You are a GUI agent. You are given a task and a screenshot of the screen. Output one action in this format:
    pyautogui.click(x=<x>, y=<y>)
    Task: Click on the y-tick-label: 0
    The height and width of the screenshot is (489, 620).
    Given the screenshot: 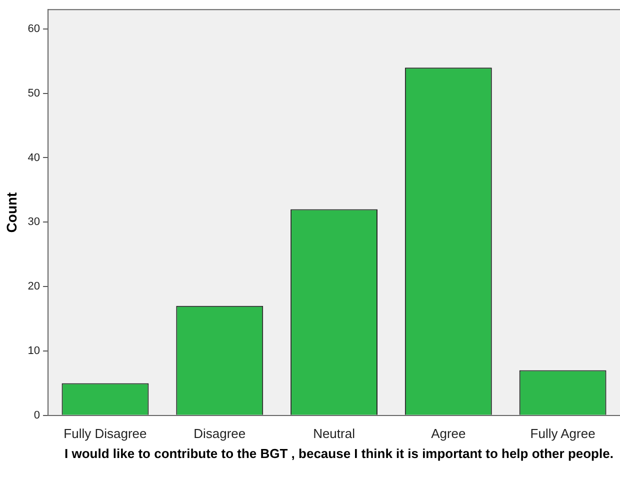 What is the action you would take?
    pyautogui.click(x=37, y=415)
    